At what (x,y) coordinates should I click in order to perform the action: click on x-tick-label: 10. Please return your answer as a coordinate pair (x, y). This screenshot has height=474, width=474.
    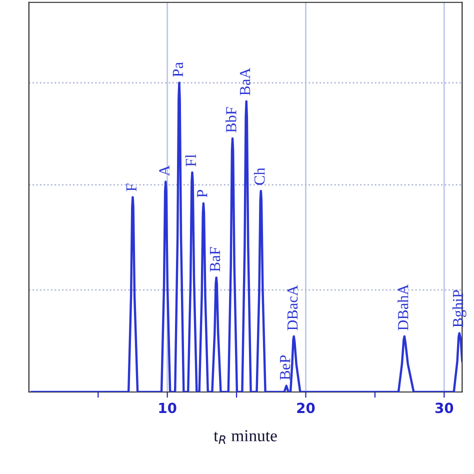
    Looking at the image, I should click on (167, 408).